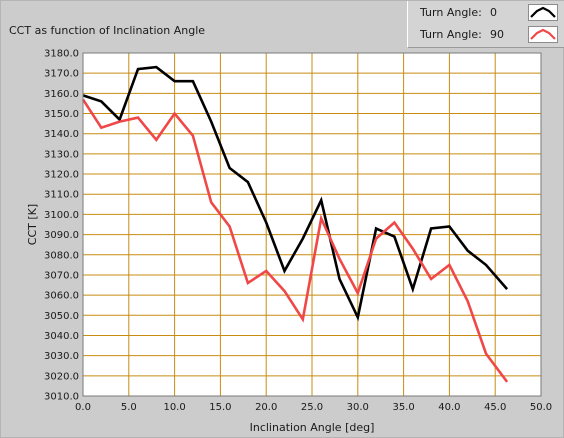 This screenshot has height=438, width=564. I want to click on legend-value: 90, so click(497, 34).